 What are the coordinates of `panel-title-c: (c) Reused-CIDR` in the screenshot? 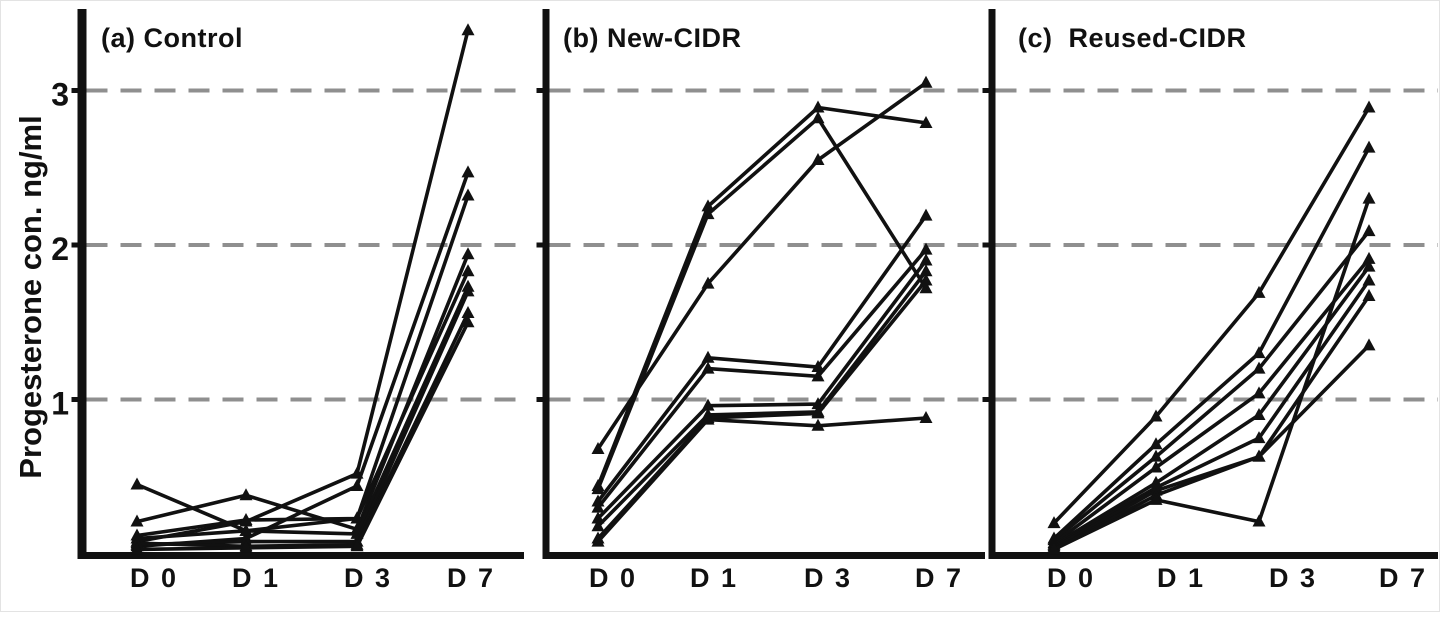 It's located at (1132, 38).